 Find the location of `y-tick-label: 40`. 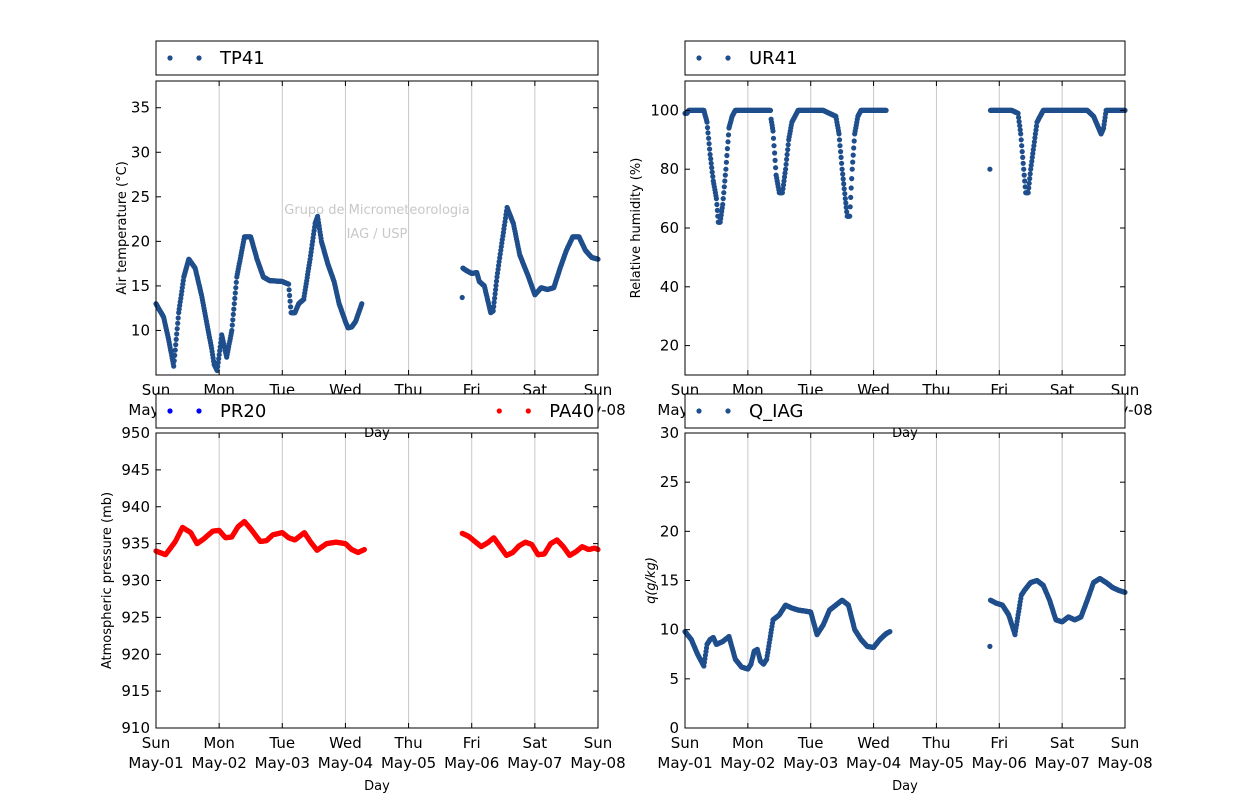

y-tick-label: 40 is located at coordinates (669, 287).